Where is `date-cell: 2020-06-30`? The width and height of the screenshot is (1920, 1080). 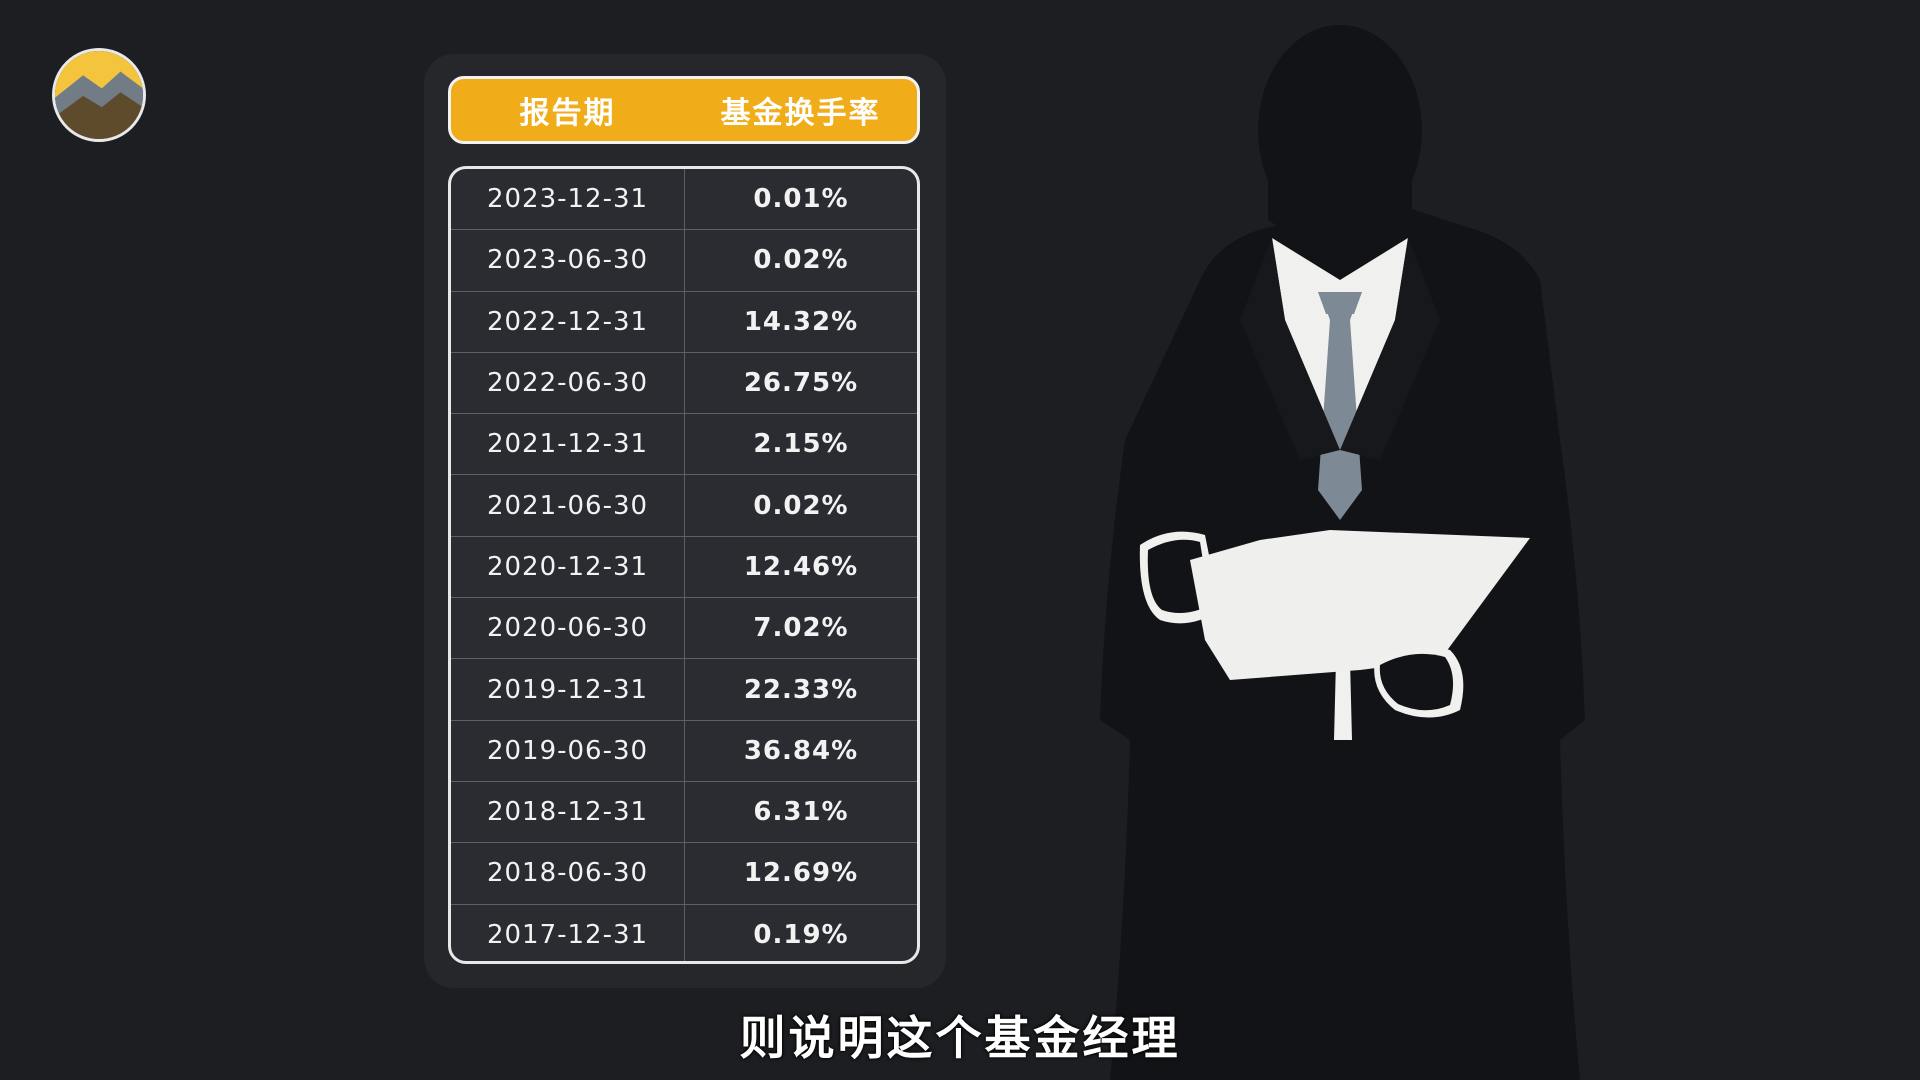 date-cell: 2020-06-30 is located at coordinates (568, 628).